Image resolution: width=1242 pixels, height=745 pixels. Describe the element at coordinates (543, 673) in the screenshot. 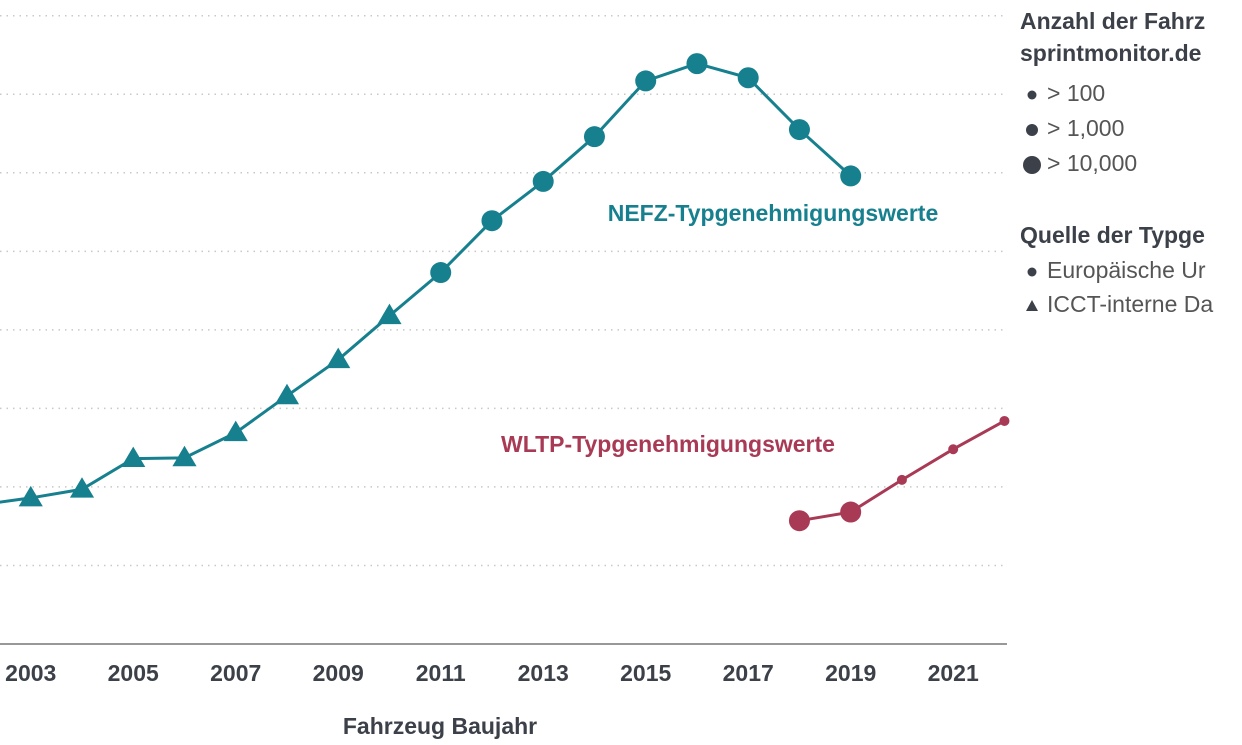

I see `x-tick-label: 2013` at that location.